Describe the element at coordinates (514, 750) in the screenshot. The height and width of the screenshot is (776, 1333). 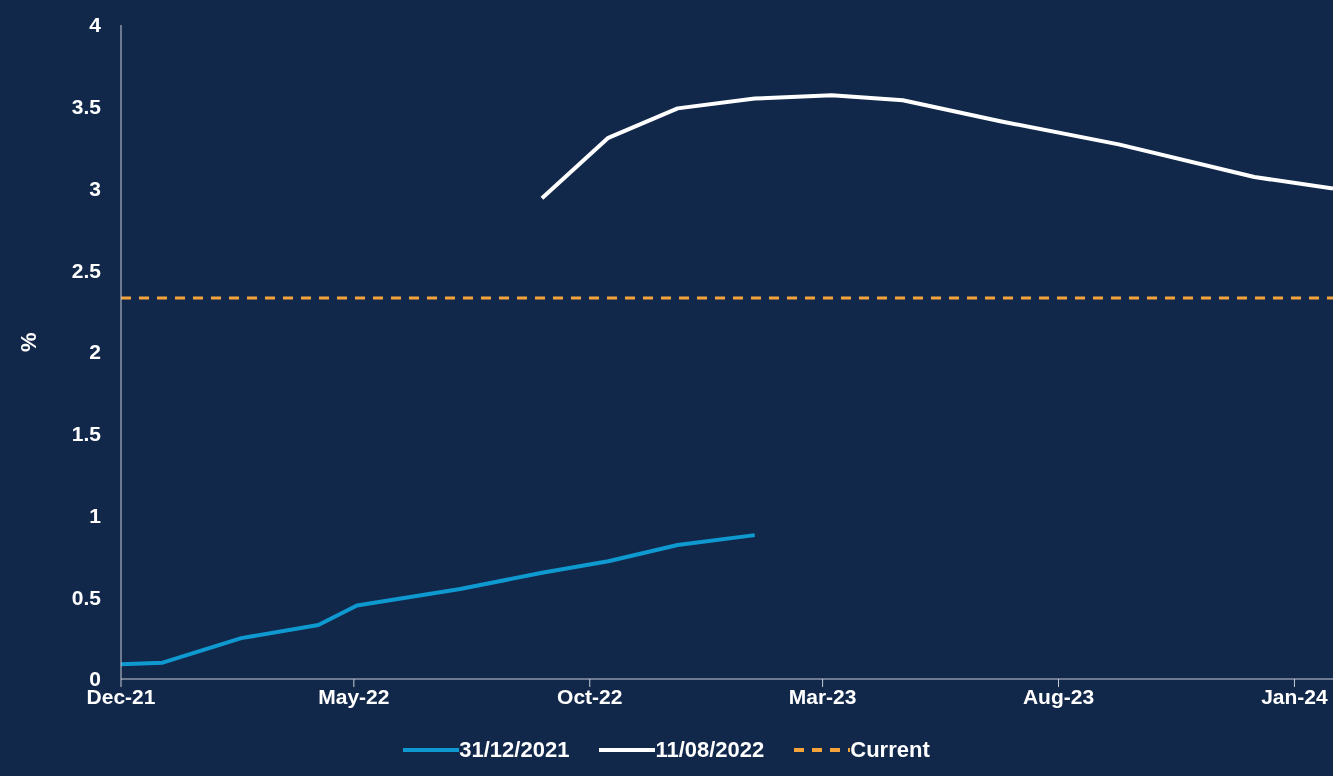
I see `legend-label: 31/12/2021` at that location.